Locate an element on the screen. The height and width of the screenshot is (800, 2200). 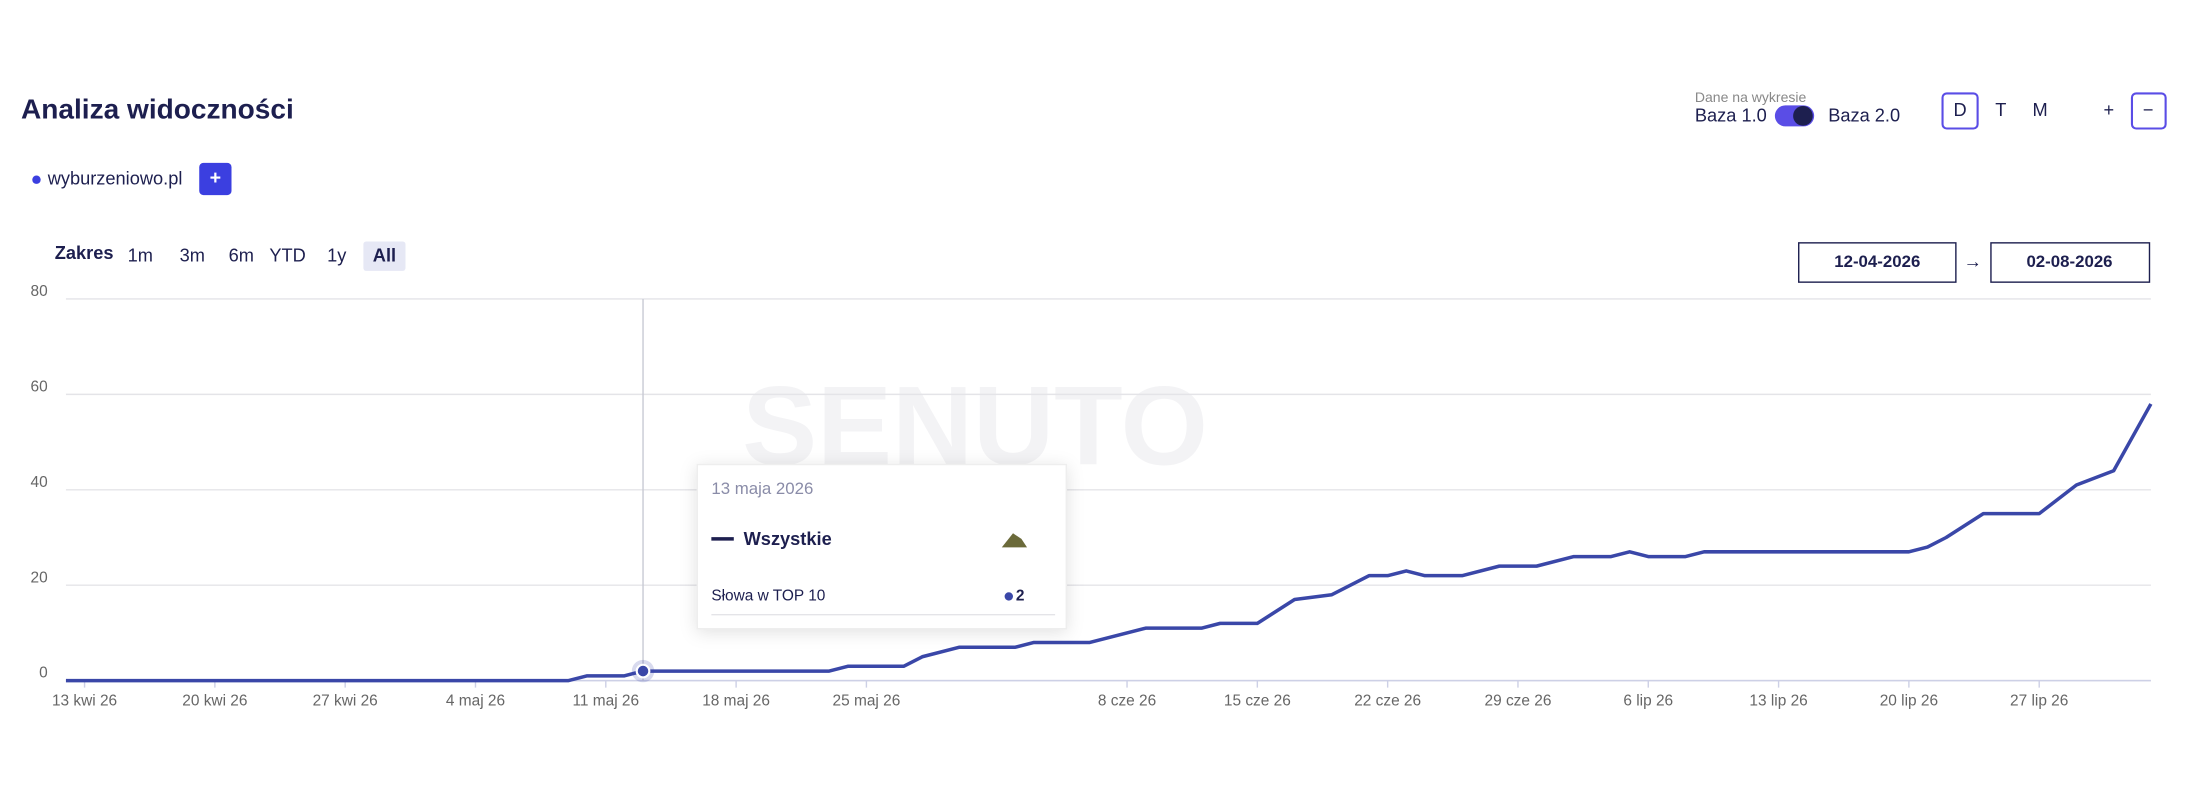
base-left: Baza 1.0 is located at coordinates (1731, 114).